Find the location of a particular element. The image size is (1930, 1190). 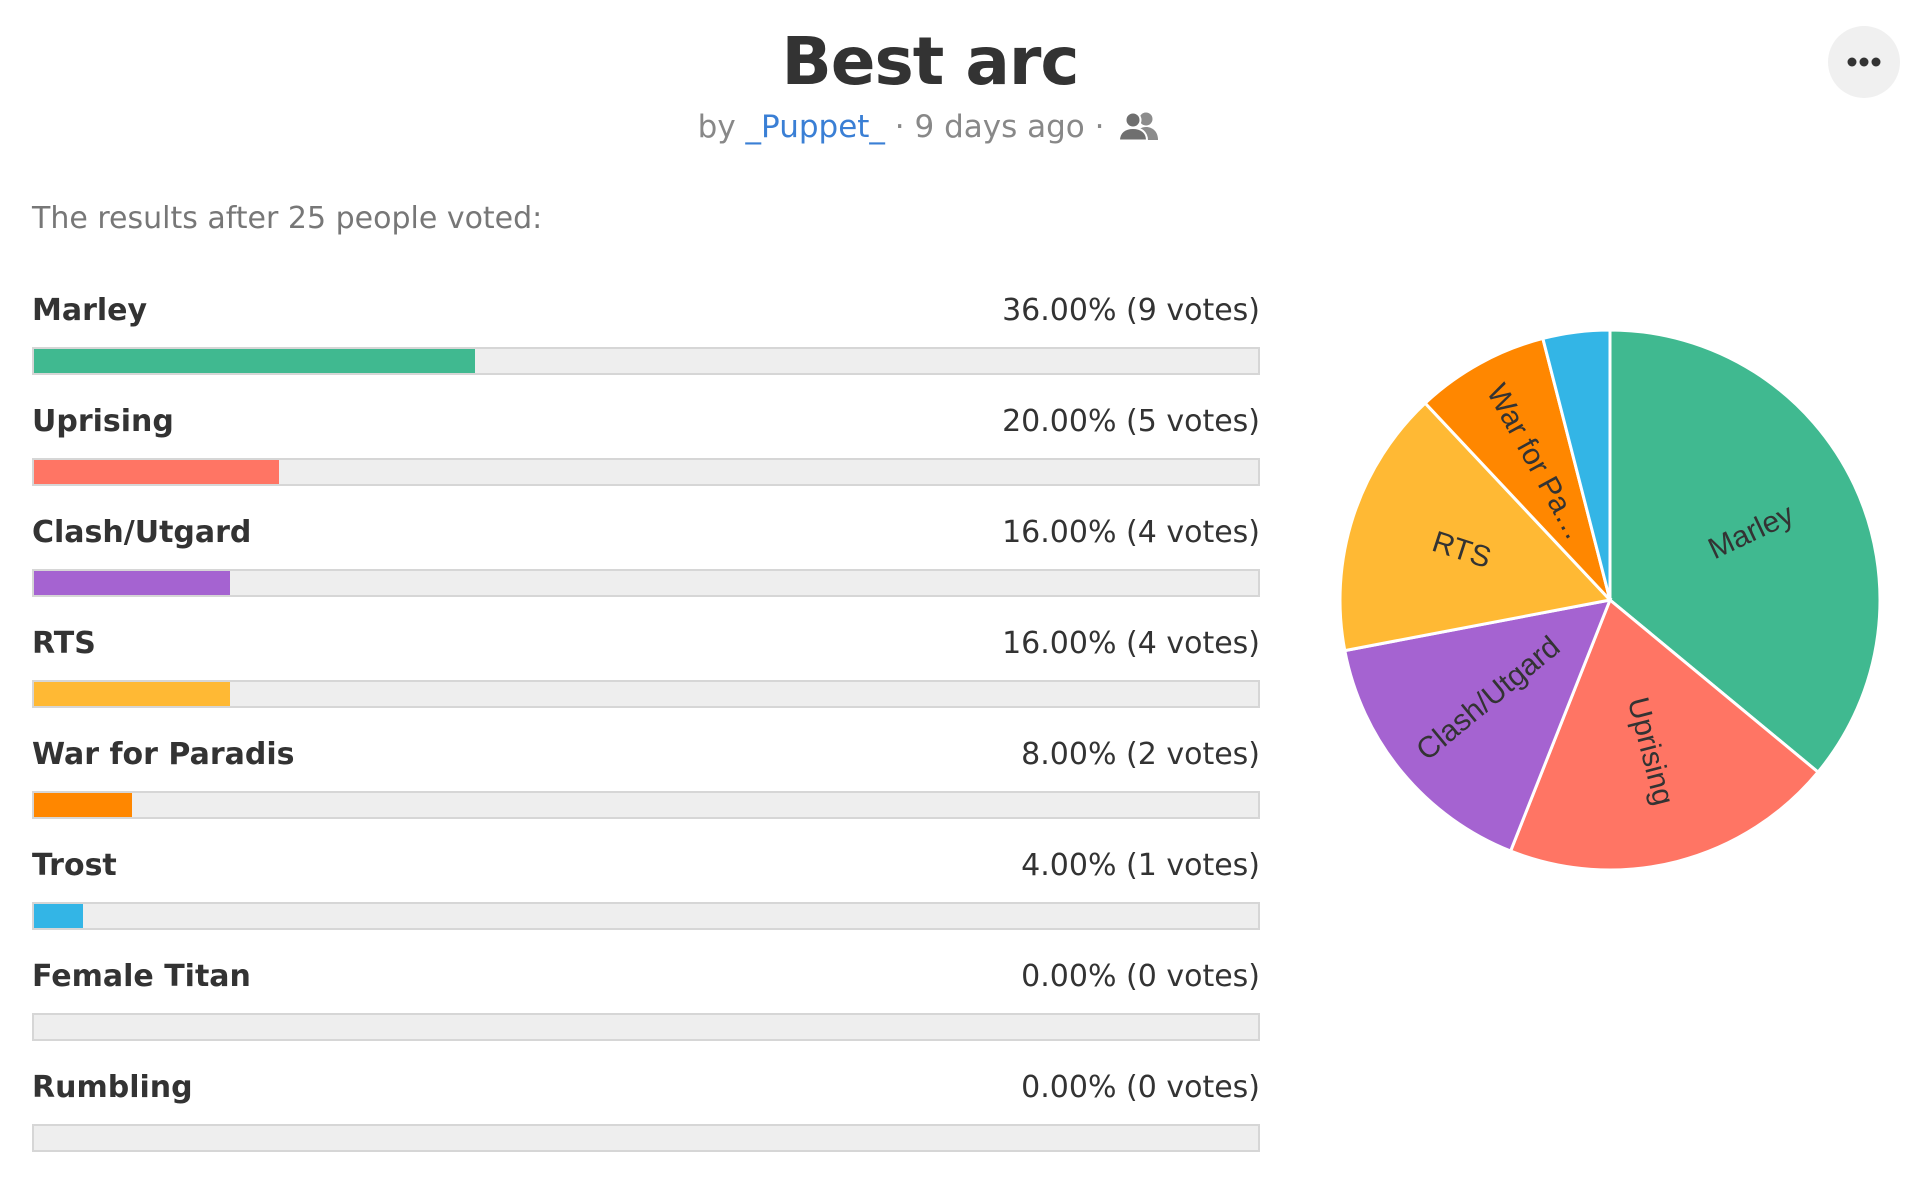

result-row: Female Titan 0.00% (0 votes) is located at coordinates (646, 1011).